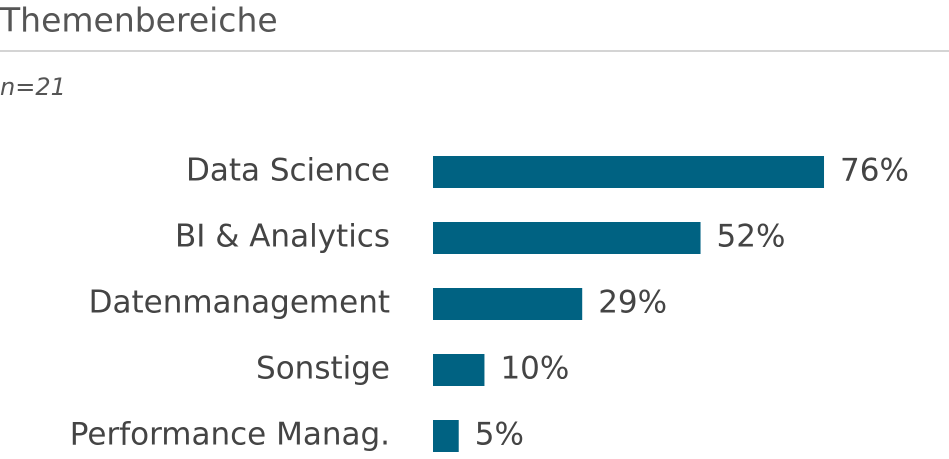 The width and height of the screenshot is (949, 459). I want to click on value-label: 52%, so click(751, 237).